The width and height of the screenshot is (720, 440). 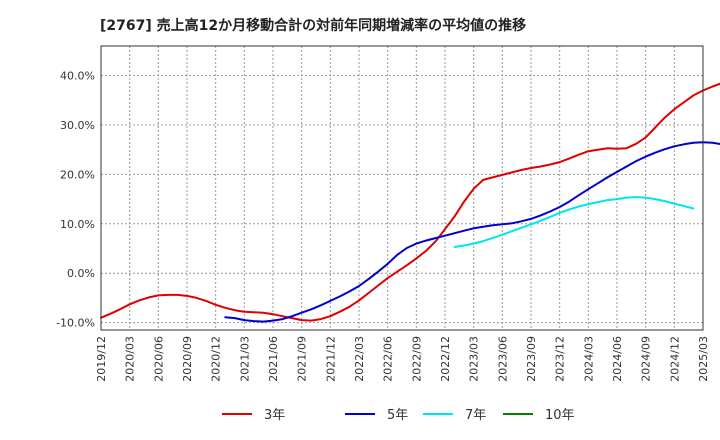 What do you see at coordinates (77, 76) in the screenshot?
I see `y-tick-label: 40.0%` at bounding box center [77, 76].